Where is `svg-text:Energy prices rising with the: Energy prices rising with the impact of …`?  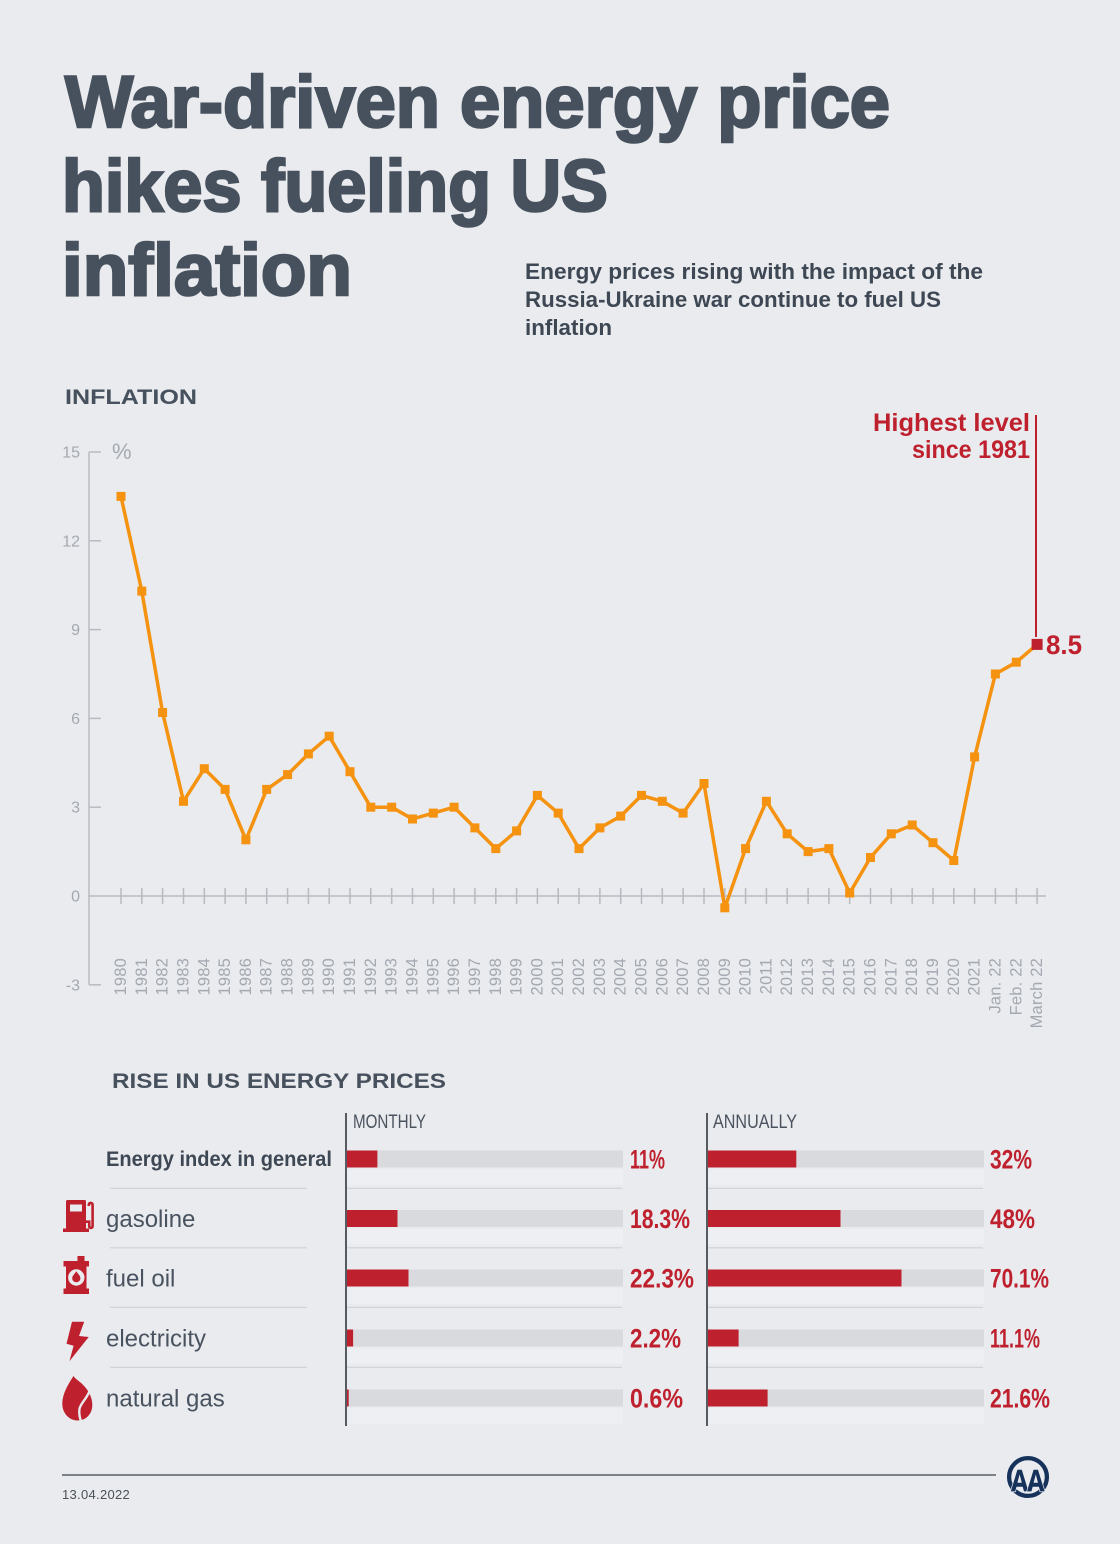
svg-text:Energy prices rising with the: Energy prices rising with the impact of … is located at coordinates (754, 271).